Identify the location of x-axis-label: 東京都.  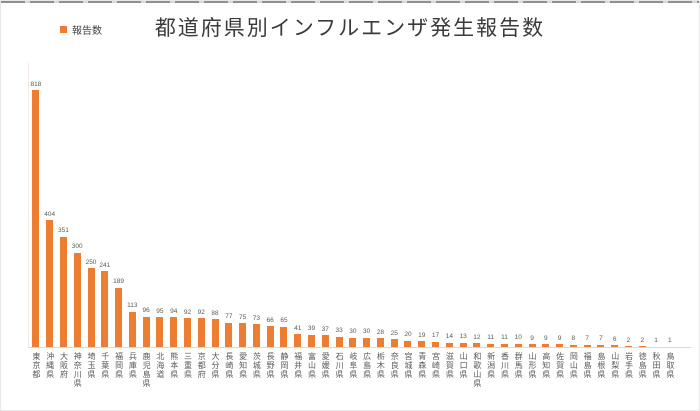
(36, 365).